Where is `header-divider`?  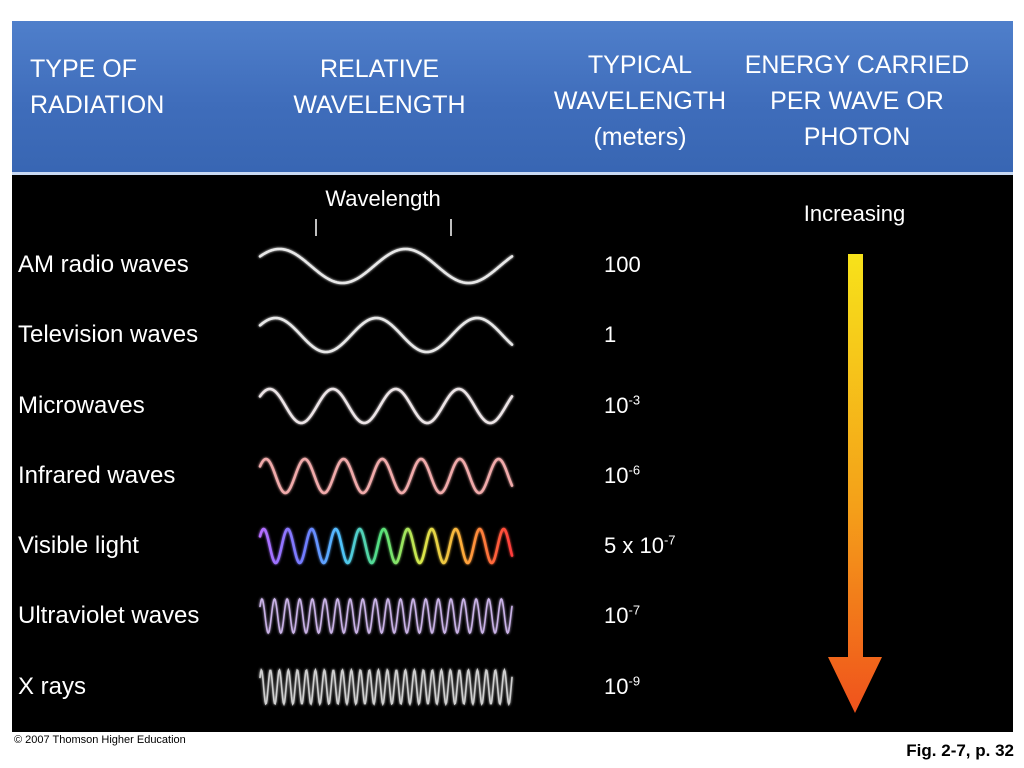 header-divider is located at coordinates (512, 173).